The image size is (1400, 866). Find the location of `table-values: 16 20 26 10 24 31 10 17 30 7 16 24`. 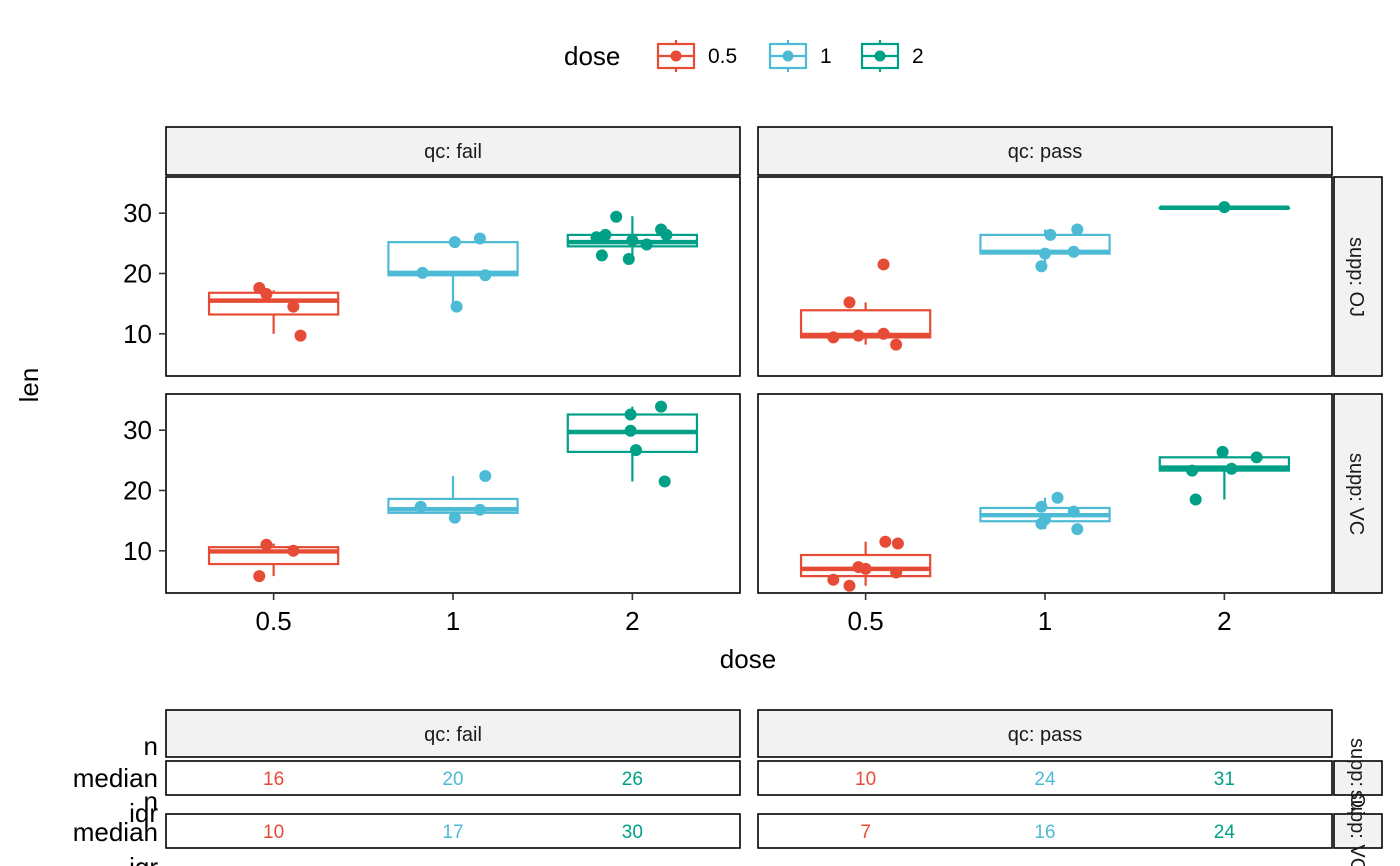

table-values: 16 20 26 10 24 31 10 17 30 7 16 24 is located at coordinates (749, 806).